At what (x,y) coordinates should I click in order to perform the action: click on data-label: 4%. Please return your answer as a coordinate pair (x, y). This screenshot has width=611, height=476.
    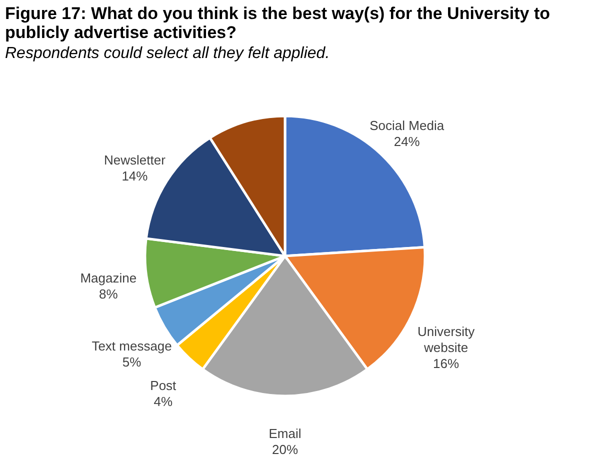
    Looking at the image, I should click on (163, 401).